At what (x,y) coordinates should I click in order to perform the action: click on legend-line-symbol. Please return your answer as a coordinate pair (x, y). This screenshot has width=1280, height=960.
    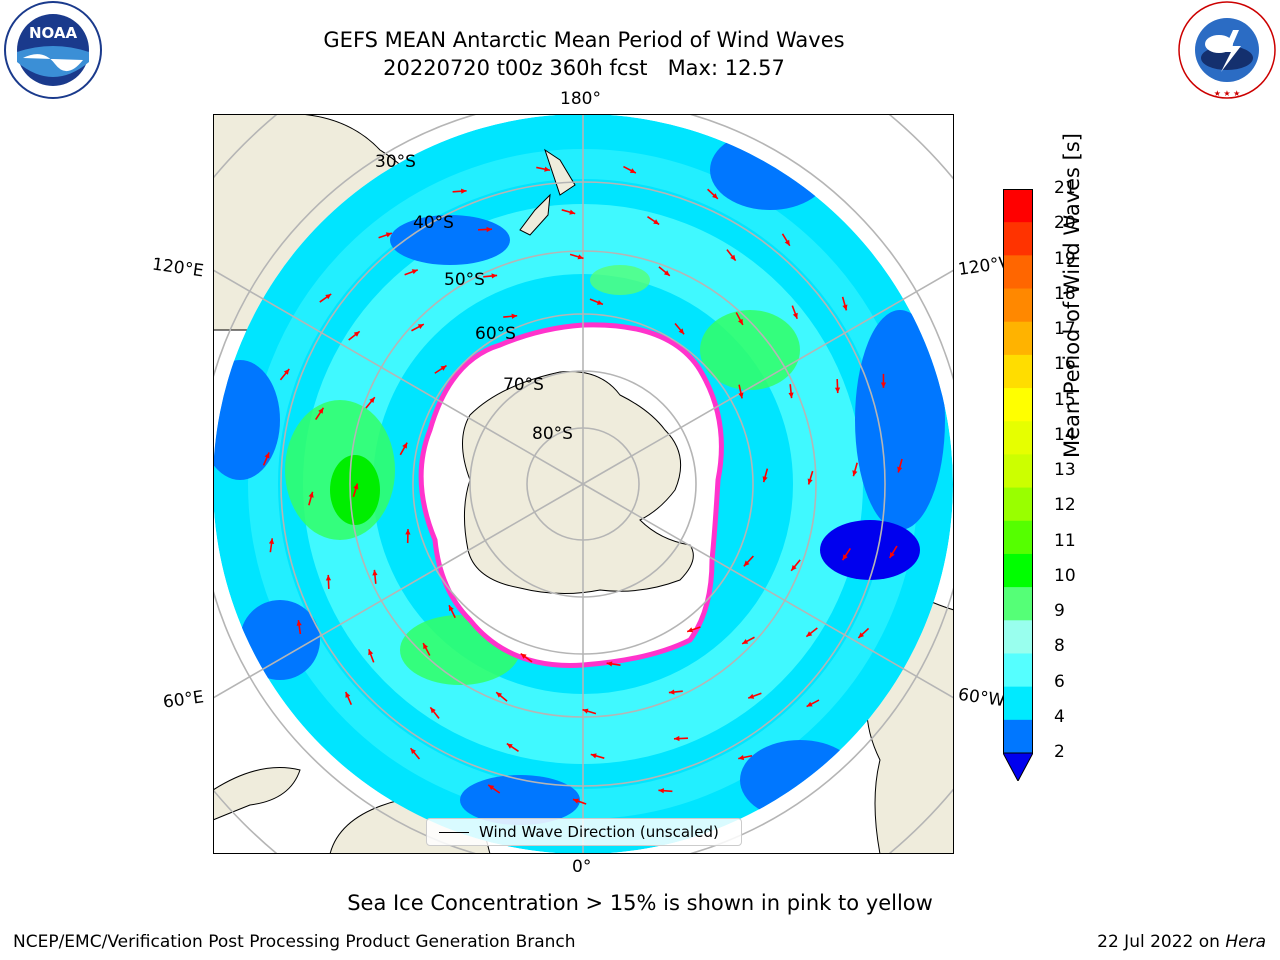
    Looking at the image, I should click on (454, 832).